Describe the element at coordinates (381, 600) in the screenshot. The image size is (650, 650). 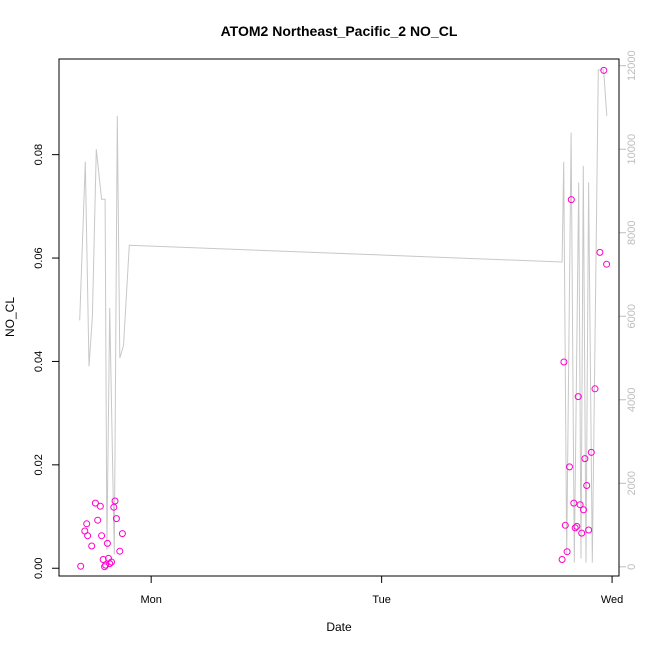
I see `x-tick-label: Tue` at that location.